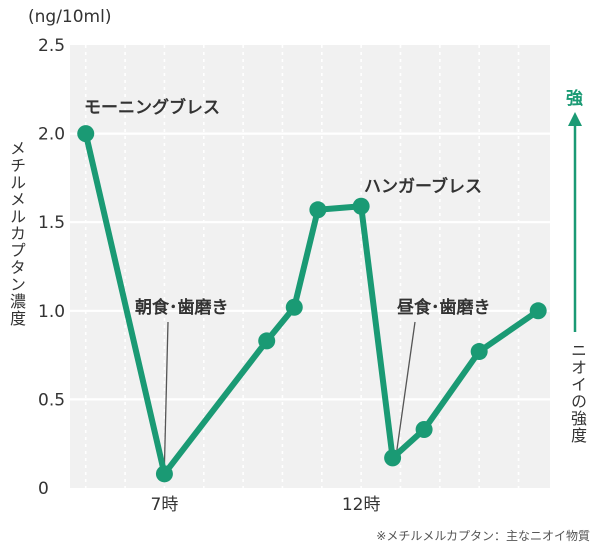 This screenshot has height=550, width=600. Describe the element at coordinates (69, 17) in the screenshot. I see `unit-label: (ng/10ml)` at that location.